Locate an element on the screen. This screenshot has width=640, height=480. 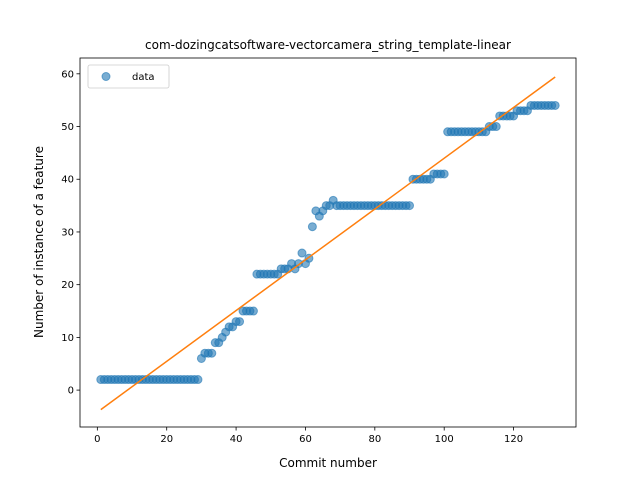
y-tick-label: 30 is located at coordinates (67, 232).